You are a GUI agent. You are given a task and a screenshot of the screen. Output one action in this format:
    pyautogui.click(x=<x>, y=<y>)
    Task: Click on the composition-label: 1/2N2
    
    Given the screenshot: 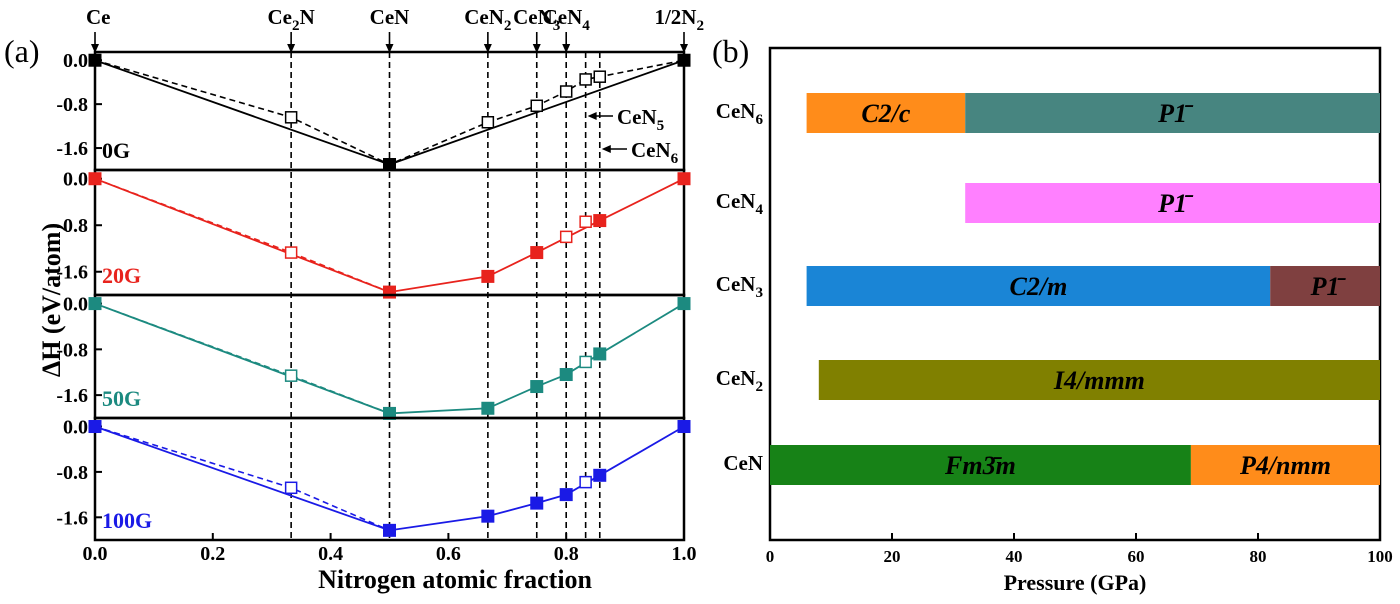 What is the action you would take?
    pyautogui.click(x=679, y=19)
    